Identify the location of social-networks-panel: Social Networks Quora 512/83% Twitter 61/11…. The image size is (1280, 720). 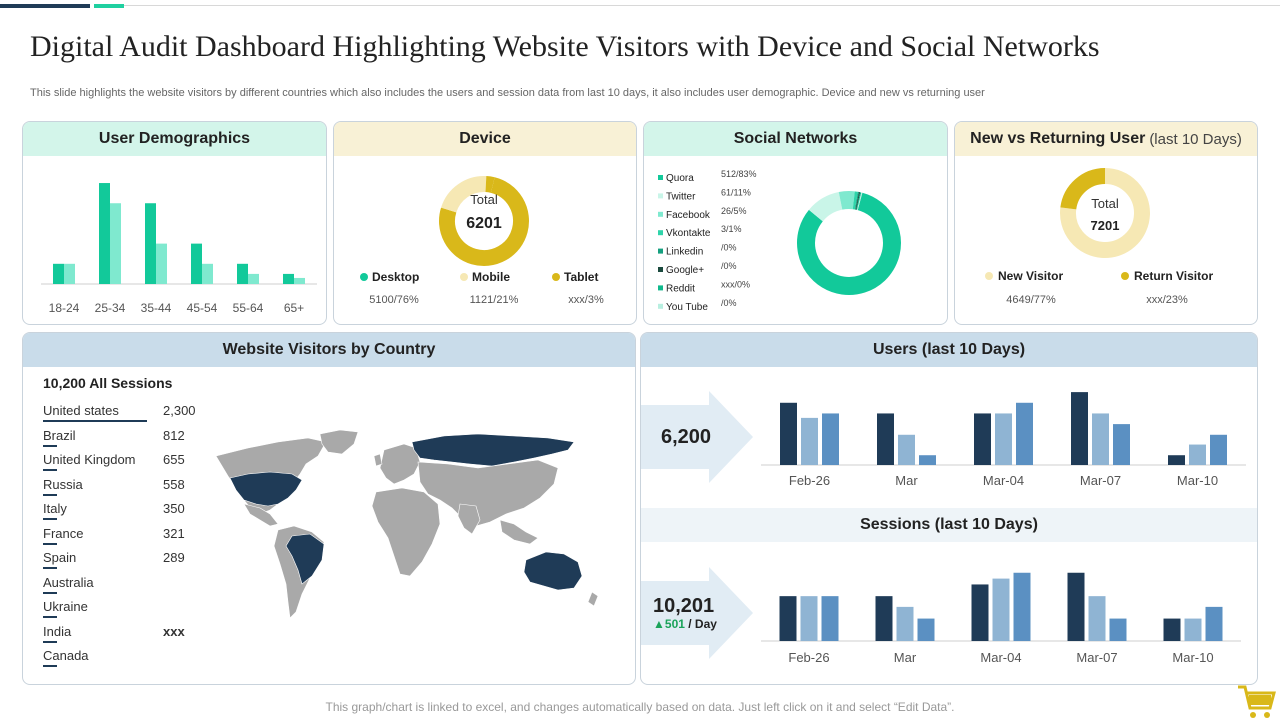
(795, 223).